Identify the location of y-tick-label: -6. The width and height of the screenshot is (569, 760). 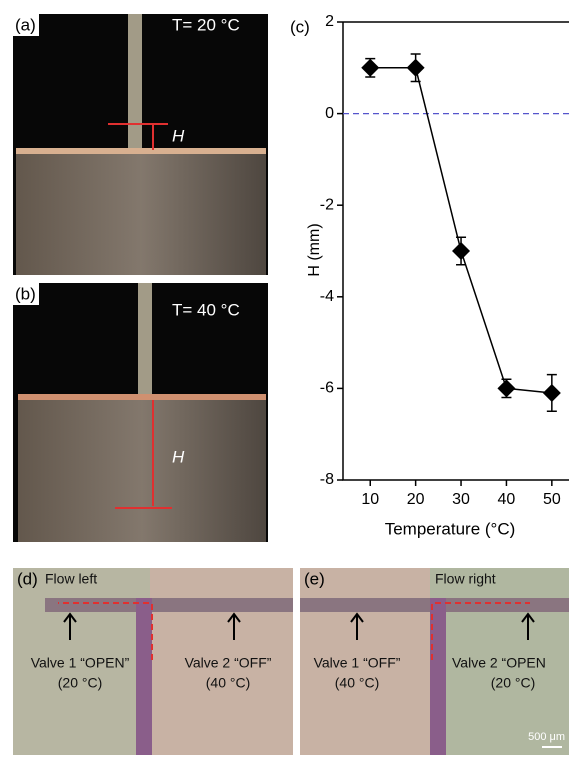
(327, 388).